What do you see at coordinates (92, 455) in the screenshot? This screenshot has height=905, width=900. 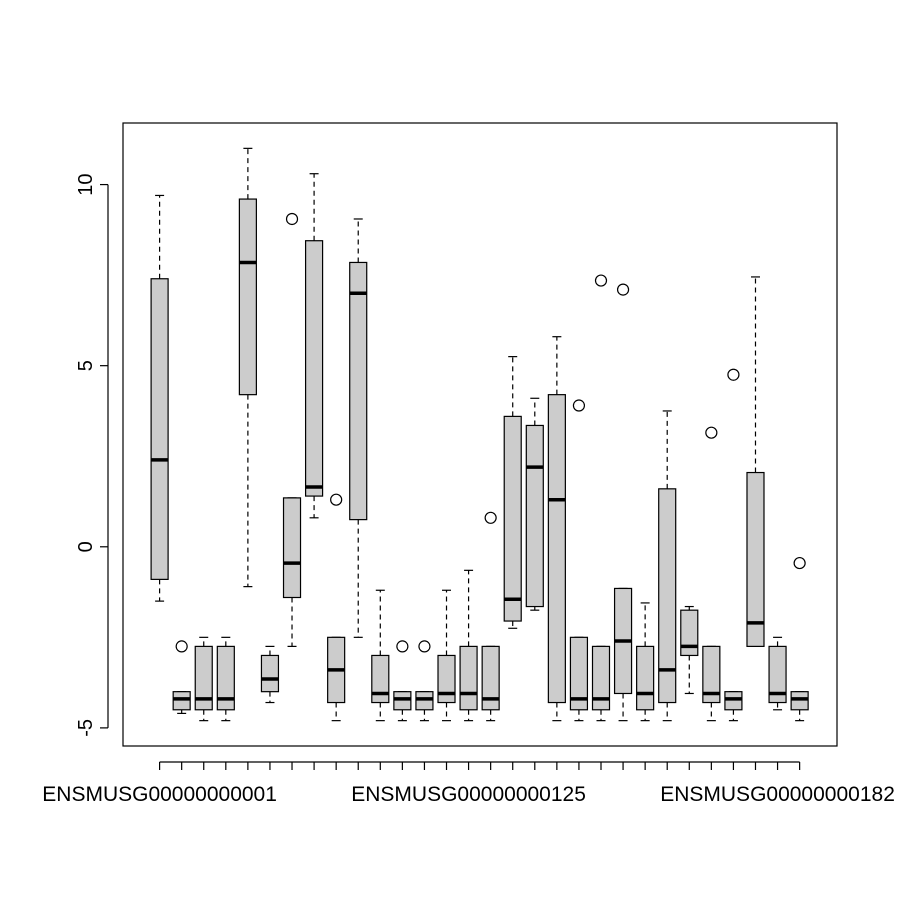 I see `y-axis: -5 0 5 10` at bounding box center [92, 455].